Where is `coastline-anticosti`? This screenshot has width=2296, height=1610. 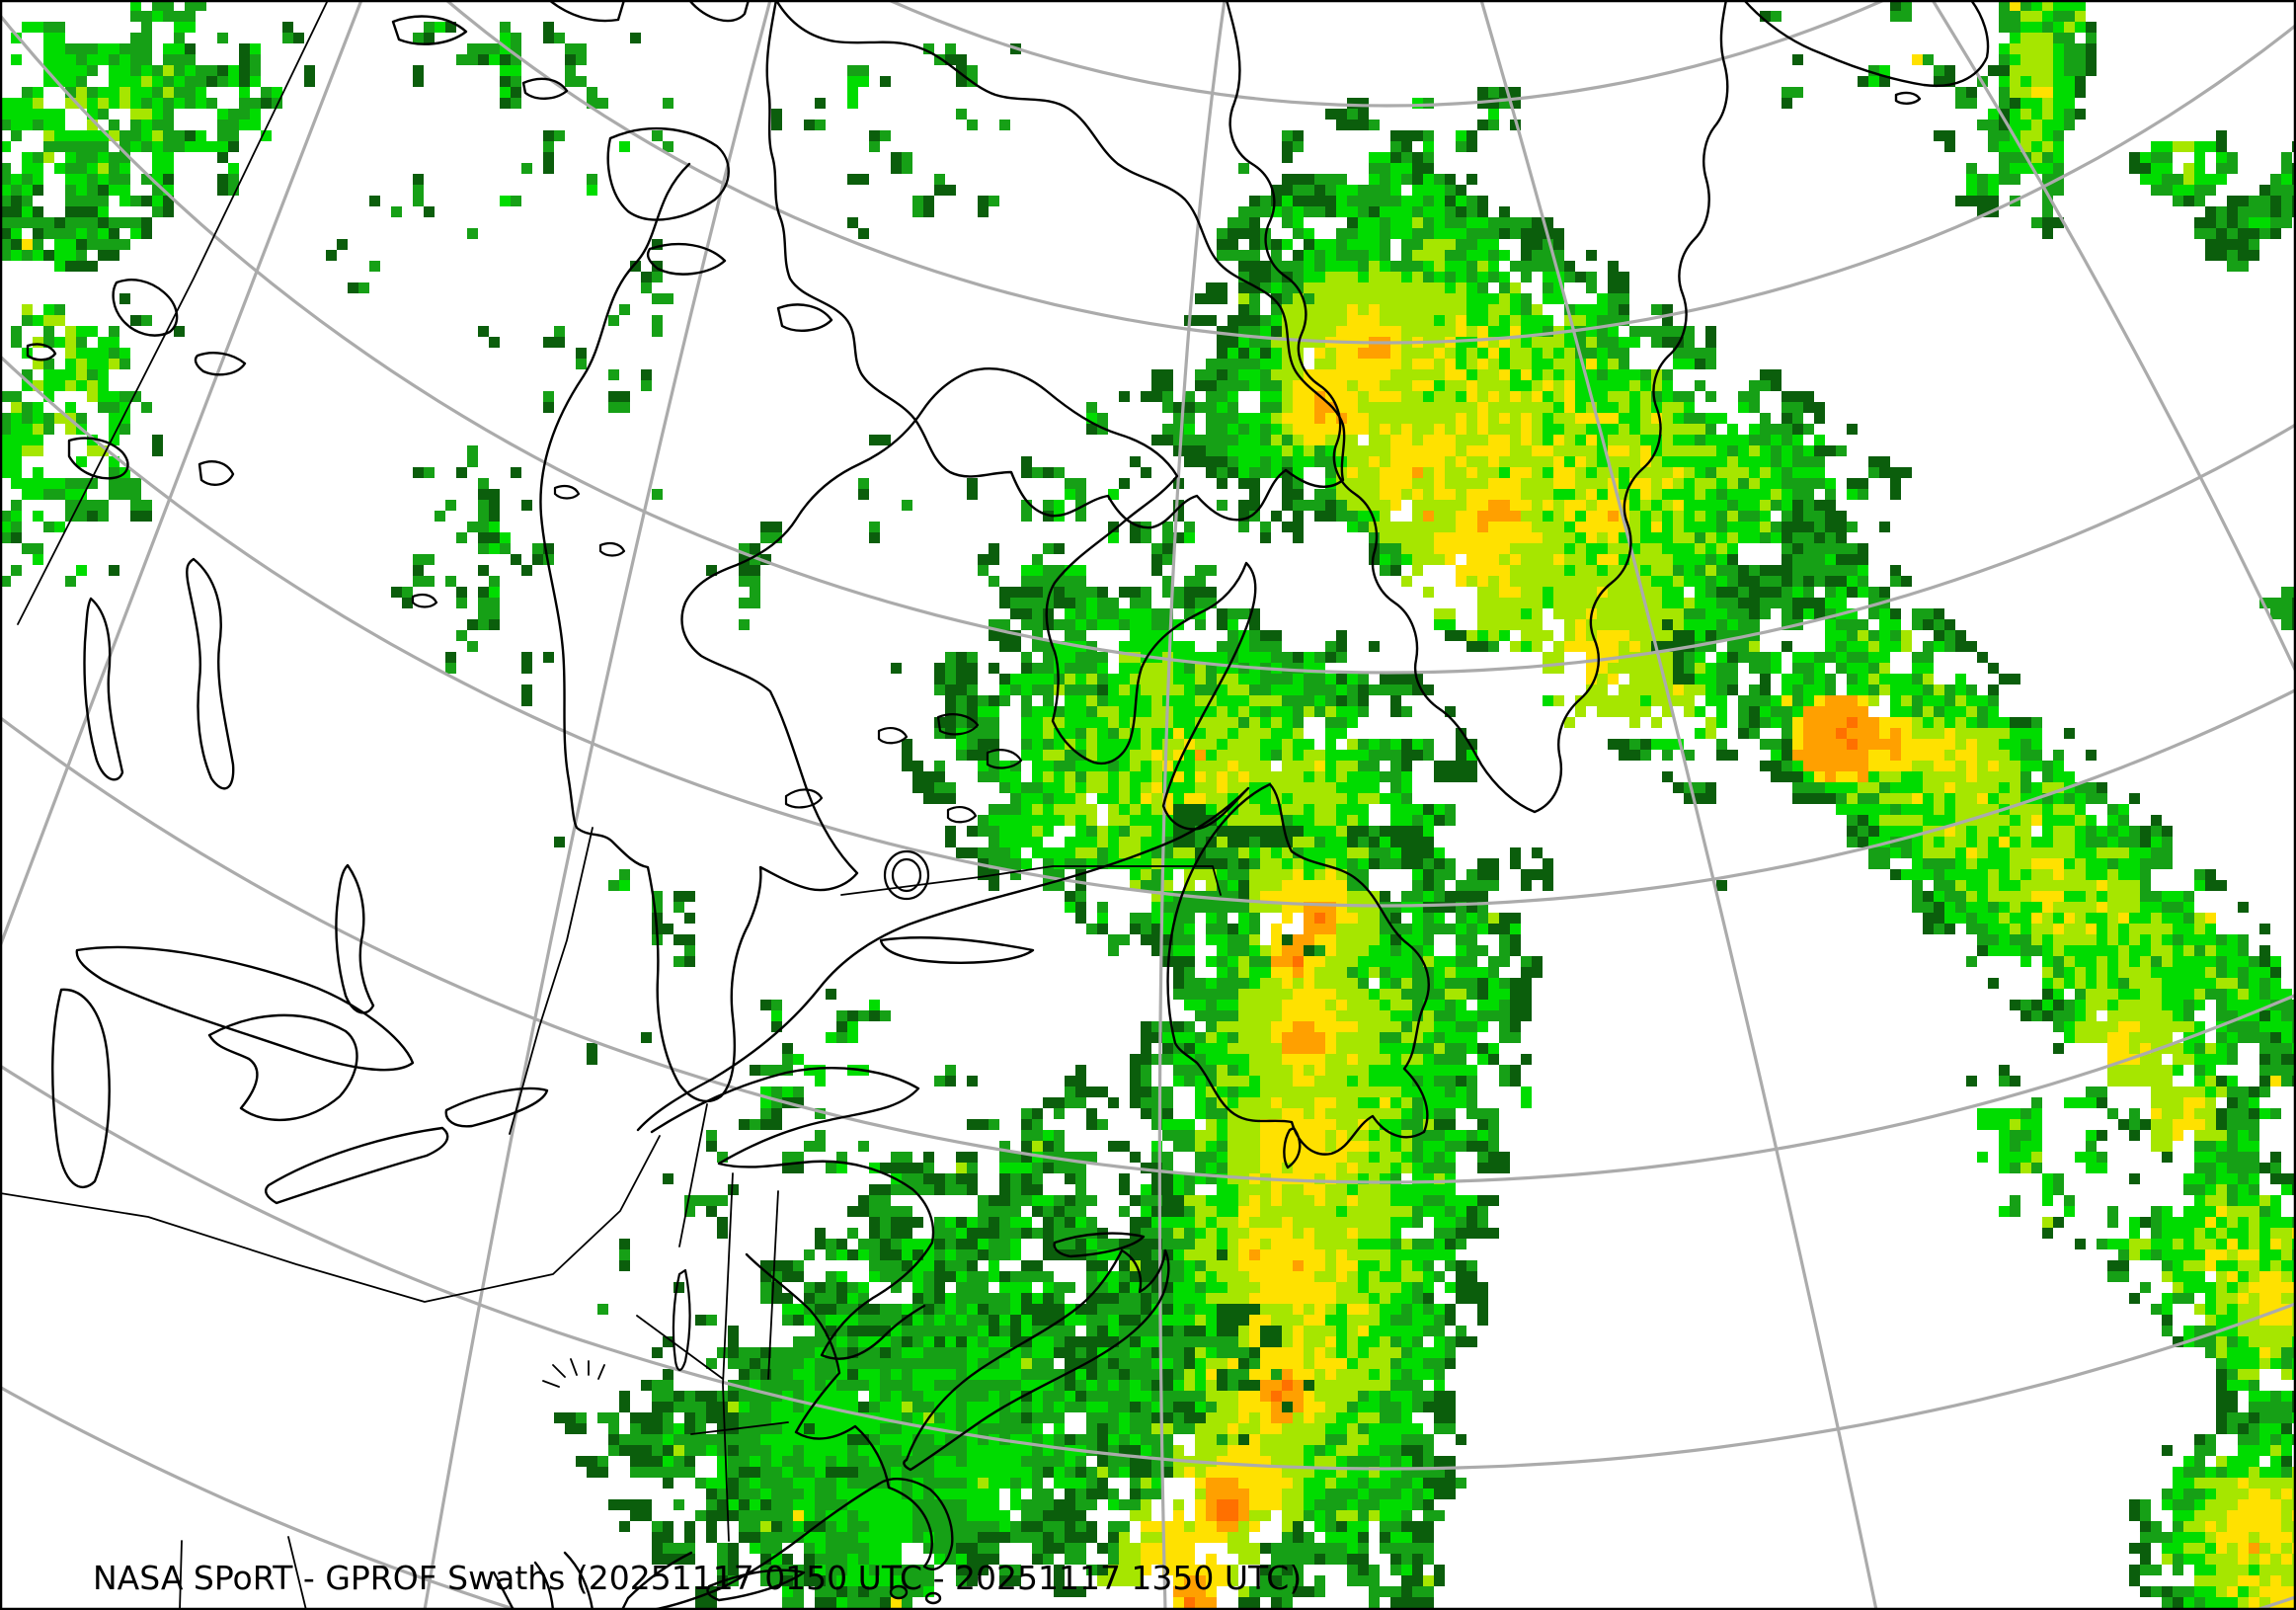 coastline-anticosti is located at coordinates (957, 950).